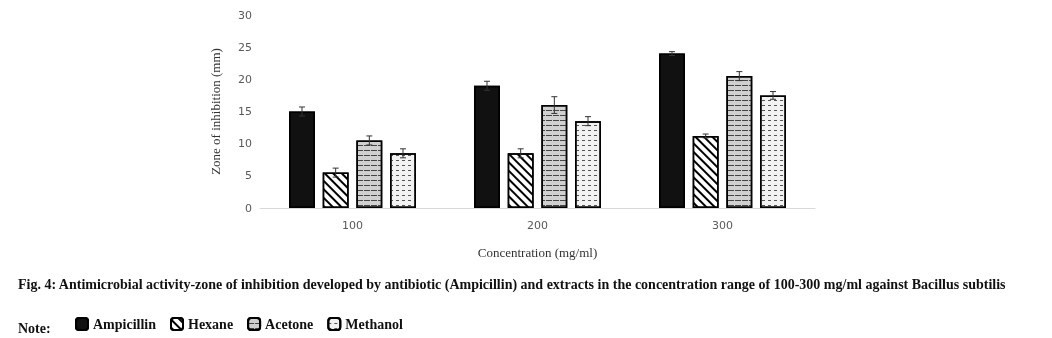  What do you see at coordinates (537, 225) in the screenshot?
I see `x-tick-label: 200` at bounding box center [537, 225].